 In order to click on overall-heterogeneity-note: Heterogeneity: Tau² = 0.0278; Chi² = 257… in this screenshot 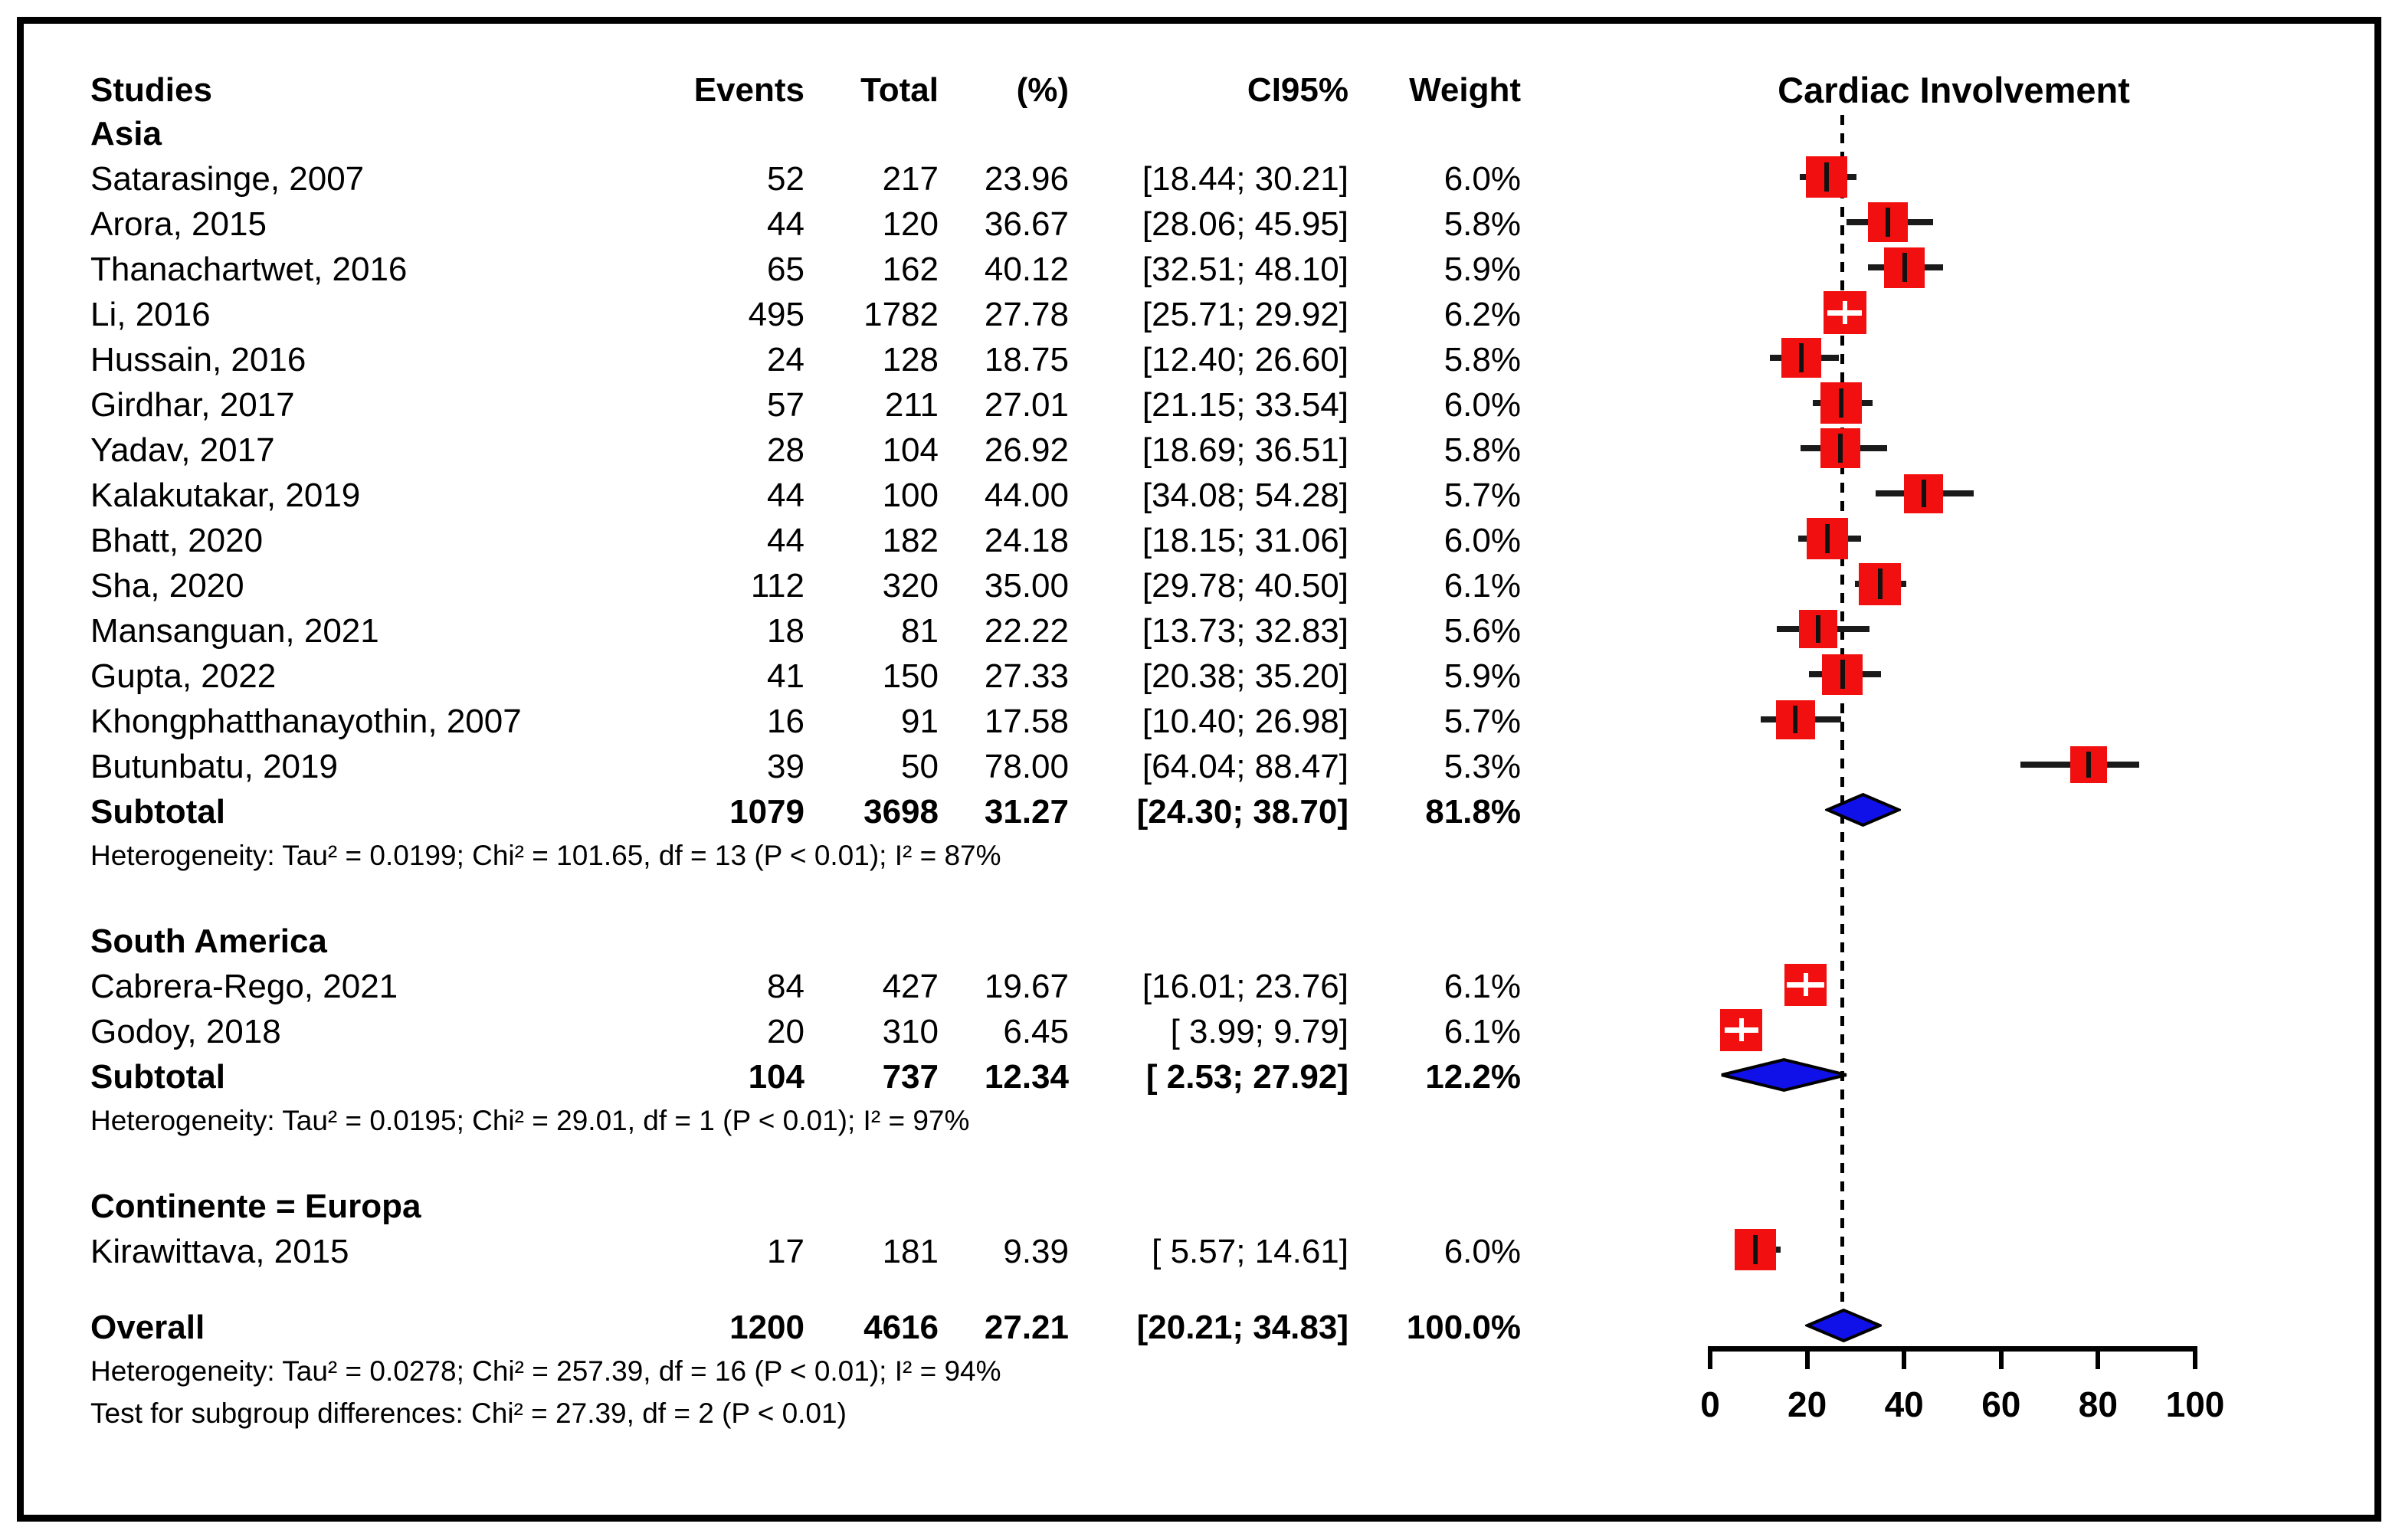, I will do `click(545, 1371)`.